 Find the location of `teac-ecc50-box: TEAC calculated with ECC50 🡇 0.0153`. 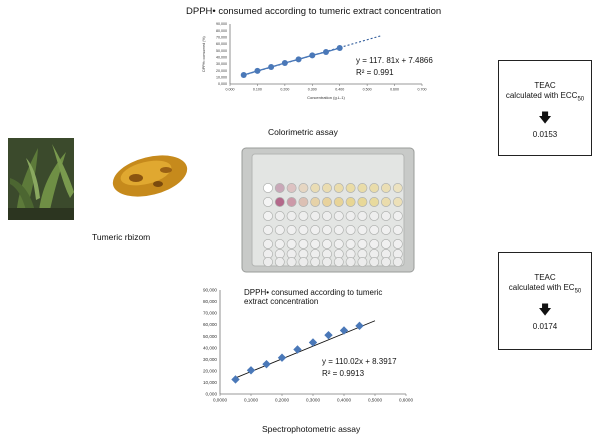

teac-ecc50-box: TEAC calculated with ECC50 🡇 0.0153 is located at coordinates (545, 108).